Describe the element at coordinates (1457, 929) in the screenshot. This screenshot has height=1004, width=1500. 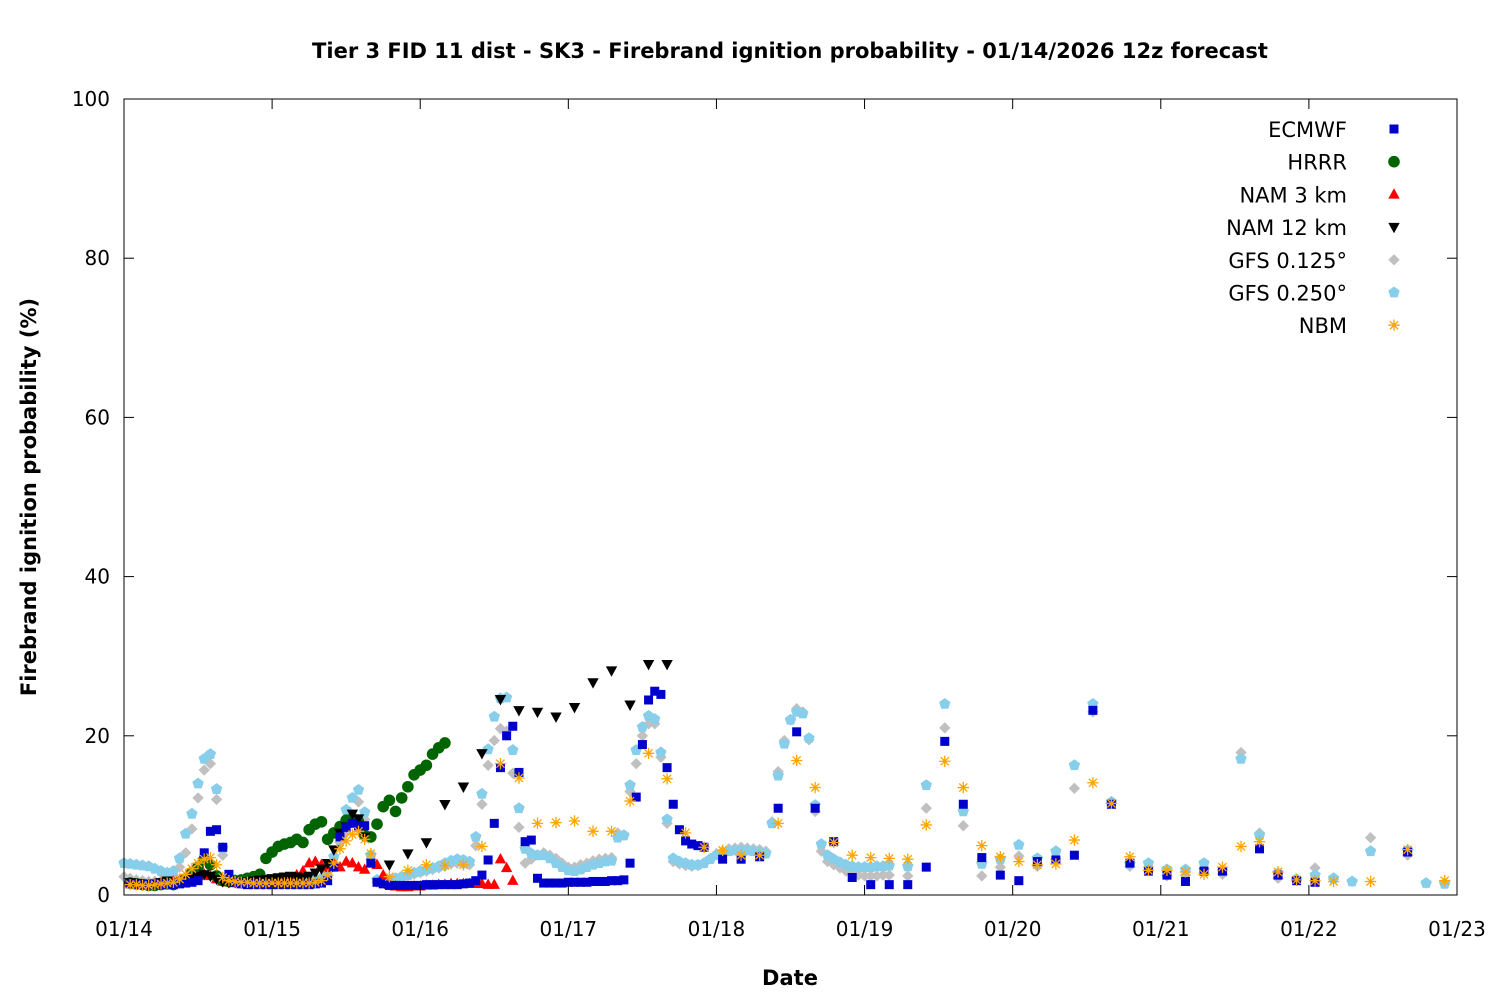
I see `x-tick-label: 01/23` at that location.